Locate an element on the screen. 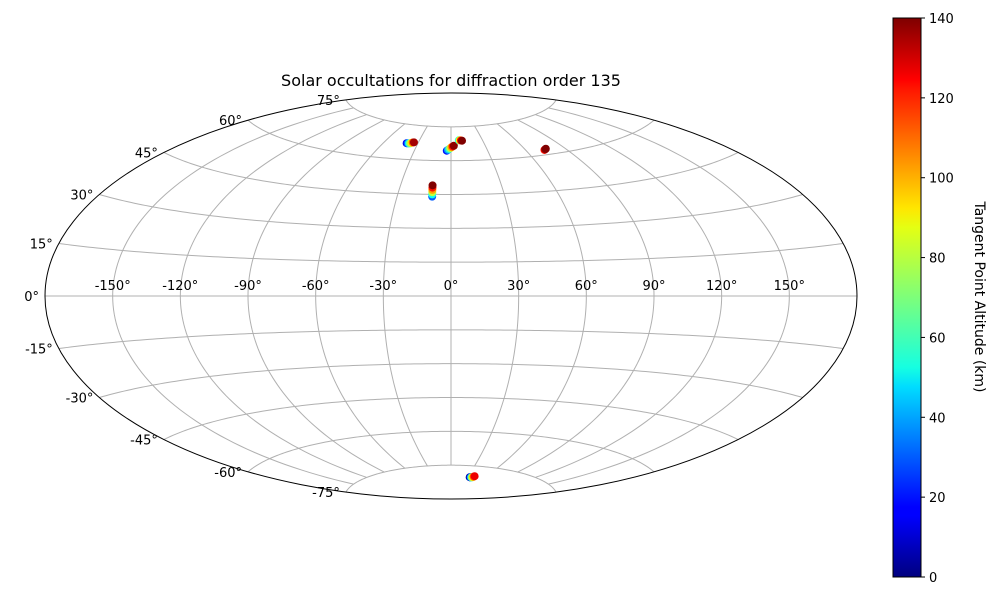 The width and height of the screenshot is (1000, 600). colorbar-tick-label: 120 is located at coordinates (941, 99).